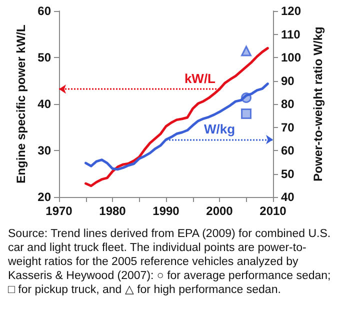  Describe the element at coordinates (220, 211) in the screenshot. I see `x-tick-label: 2000` at that location.